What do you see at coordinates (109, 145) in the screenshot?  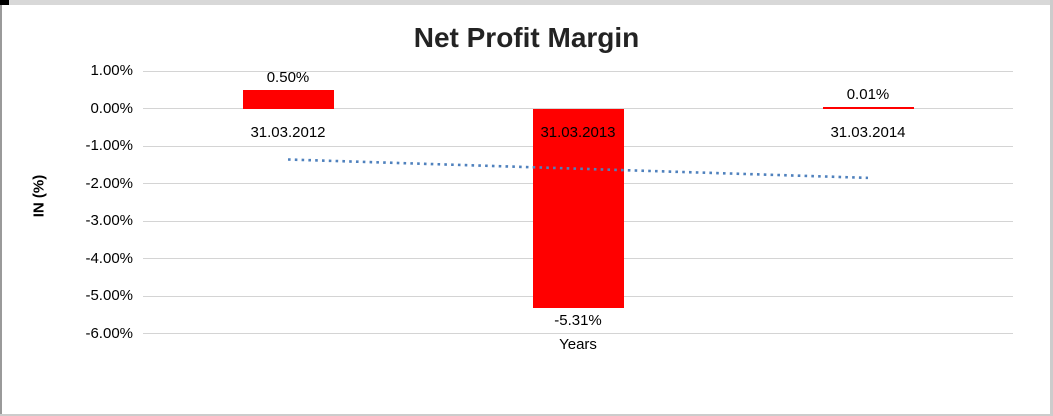 I see `y-axis-tick-label: -1.00%` at bounding box center [109, 145].